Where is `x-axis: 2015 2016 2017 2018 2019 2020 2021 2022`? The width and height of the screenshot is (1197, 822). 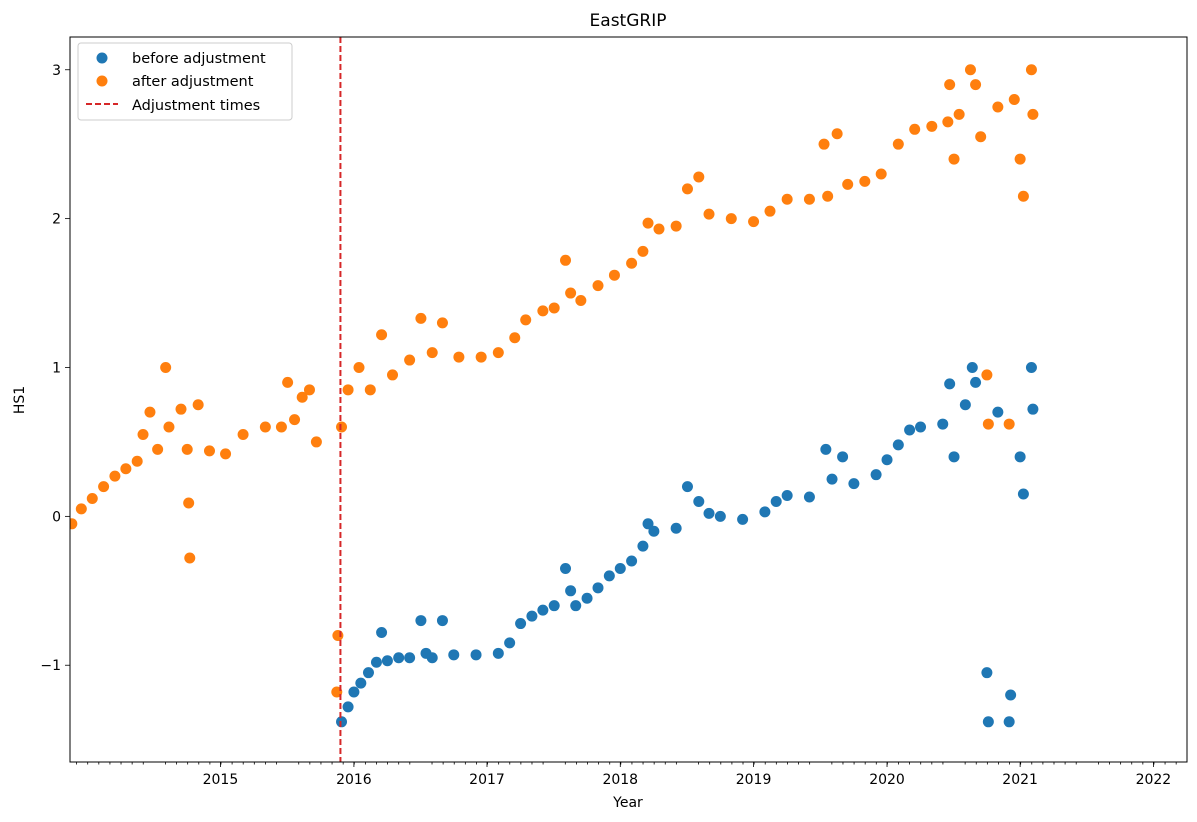
x-axis: 2015 2016 2017 2018 2019 2020 2021 2022 is located at coordinates (626, 775).